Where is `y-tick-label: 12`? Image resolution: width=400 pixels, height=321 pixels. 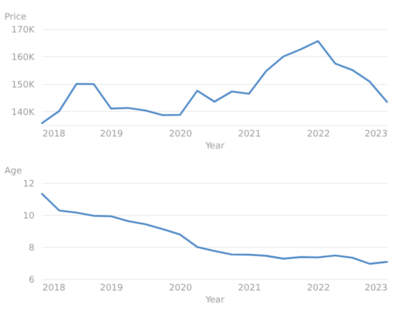
y-tick-label: 12 is located at coordinates (28, 185).